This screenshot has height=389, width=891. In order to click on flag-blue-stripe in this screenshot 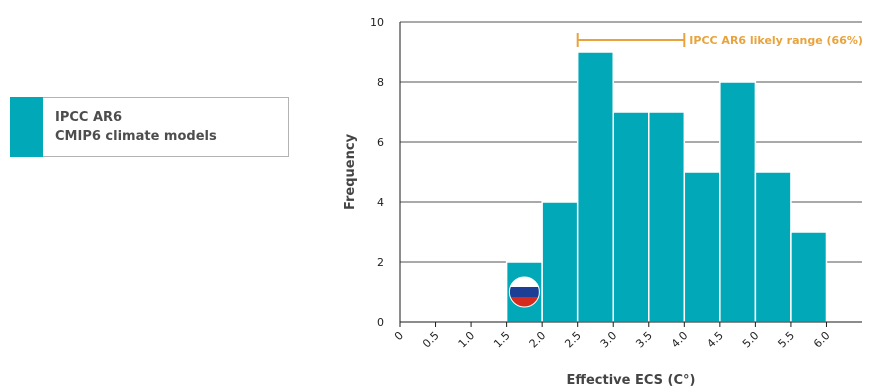, I will do `click(524, 292)`.